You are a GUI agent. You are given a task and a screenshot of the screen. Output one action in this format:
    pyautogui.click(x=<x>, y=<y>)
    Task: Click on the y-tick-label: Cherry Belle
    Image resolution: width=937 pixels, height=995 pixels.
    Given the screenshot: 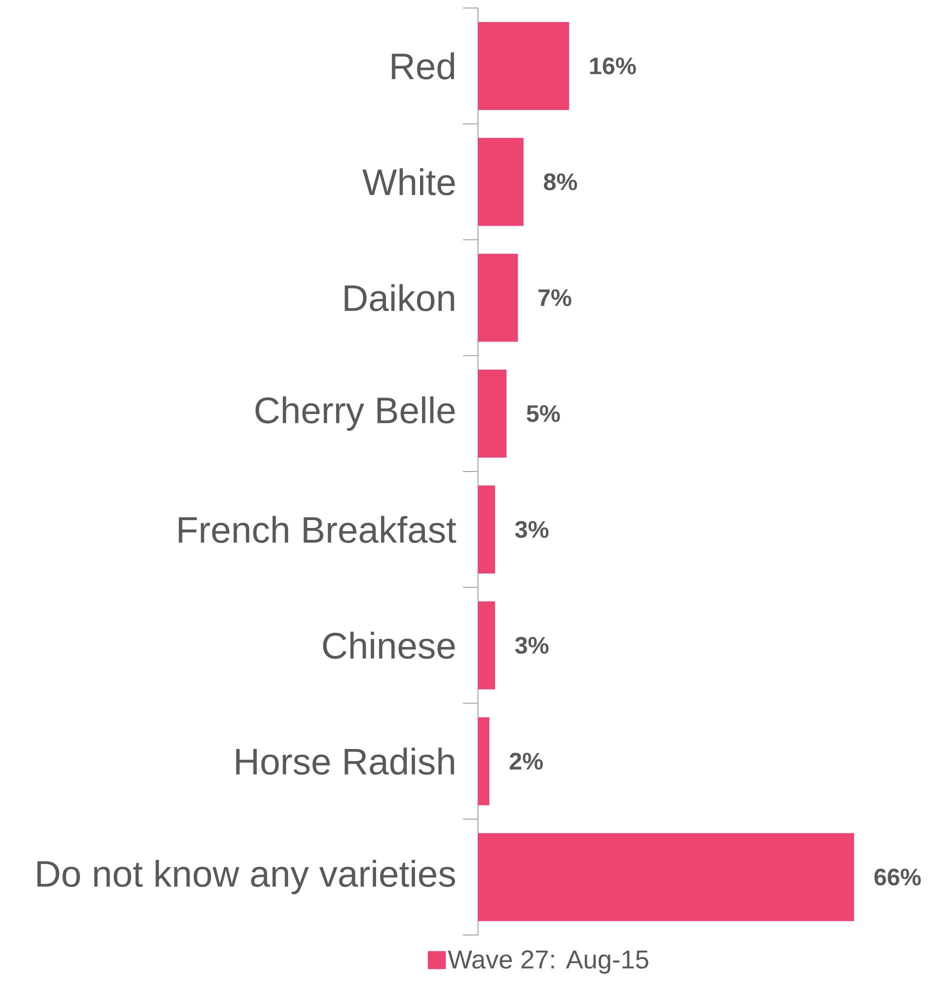 What is the action you would take?
    pyautogui.click(x=355, y=413)
    